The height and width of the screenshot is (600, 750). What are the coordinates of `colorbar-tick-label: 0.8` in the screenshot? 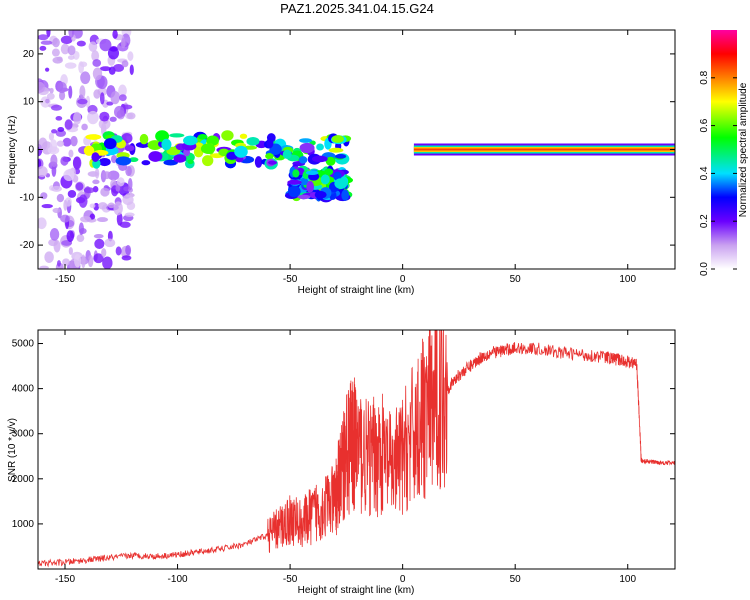 It's located at (704, 77).